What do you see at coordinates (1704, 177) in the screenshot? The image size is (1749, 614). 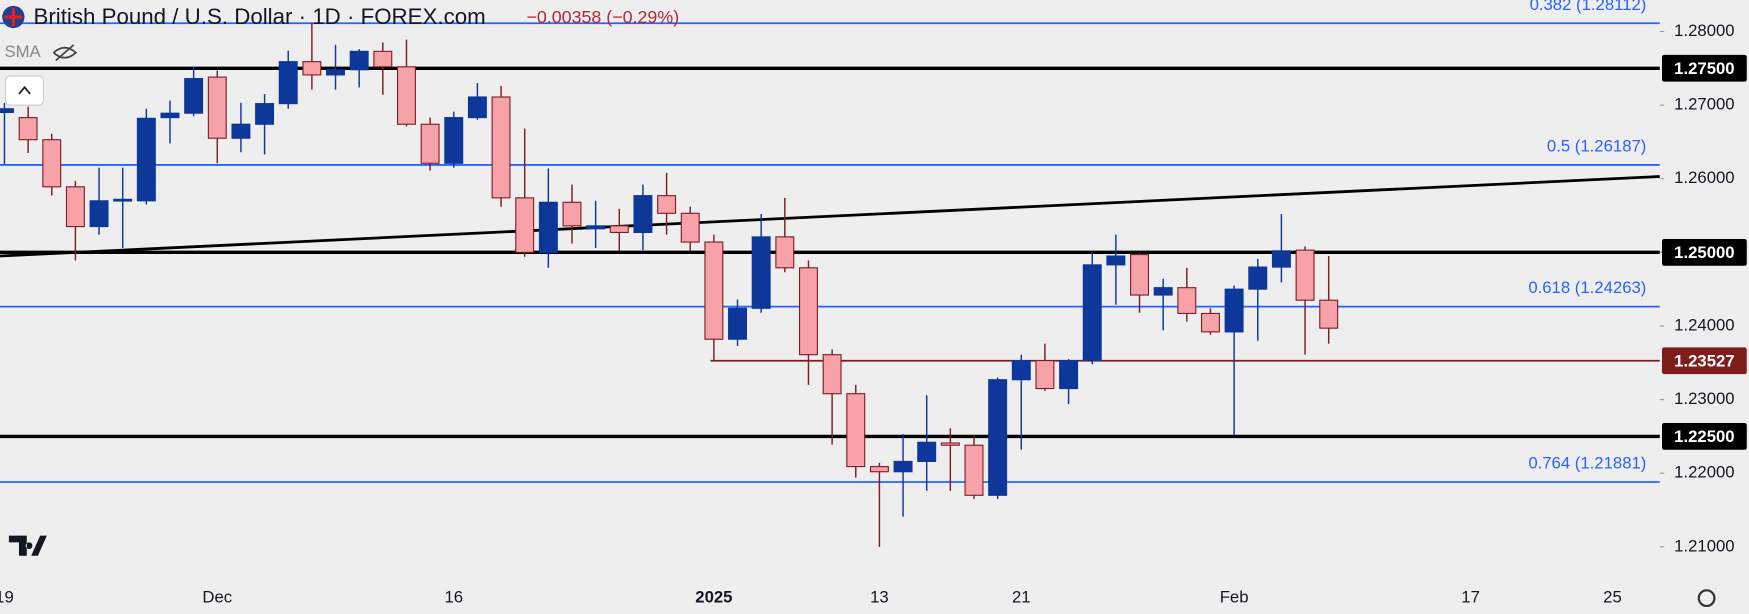 I see `y-tick-label: 1.26000` at bounding box center [1704, 177].